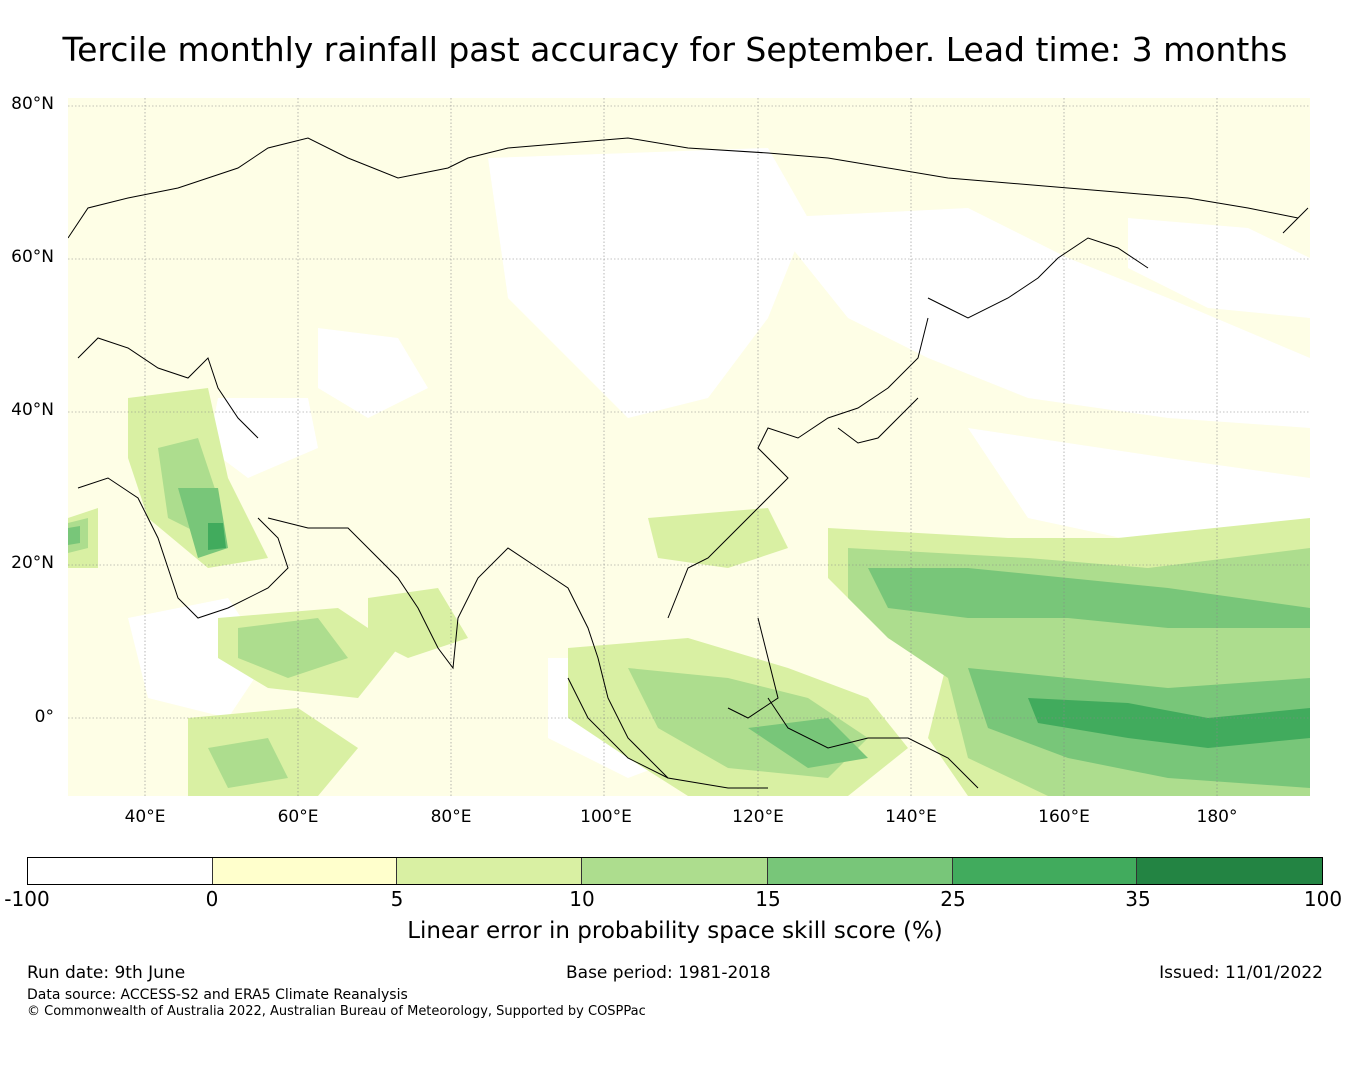  Describe the element at coordinates (298, 817) in the screenshot. I see `lon-label-60e: 60°E` at that location.